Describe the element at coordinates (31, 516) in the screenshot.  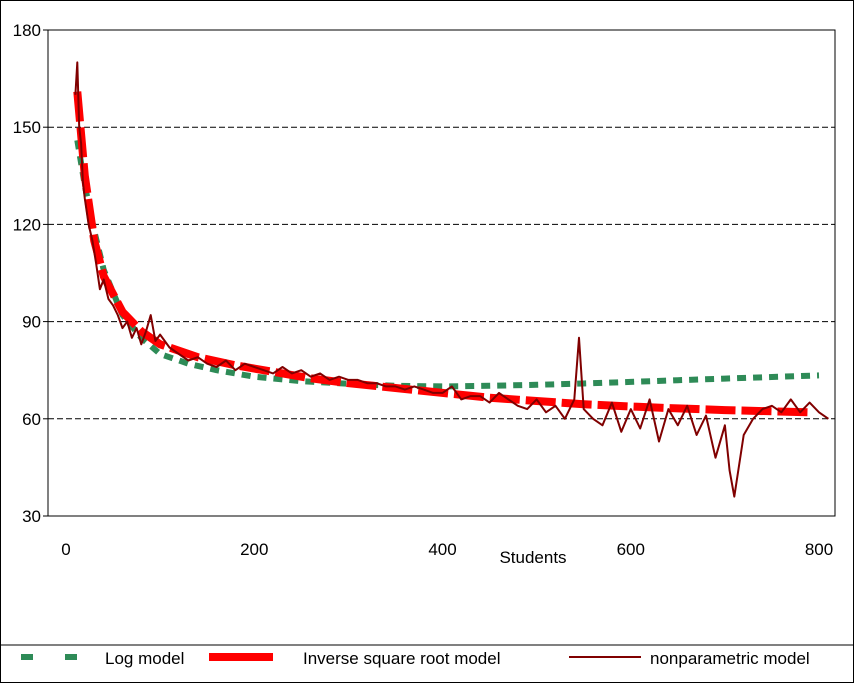
I see `y-tick-label: 30` at that location.